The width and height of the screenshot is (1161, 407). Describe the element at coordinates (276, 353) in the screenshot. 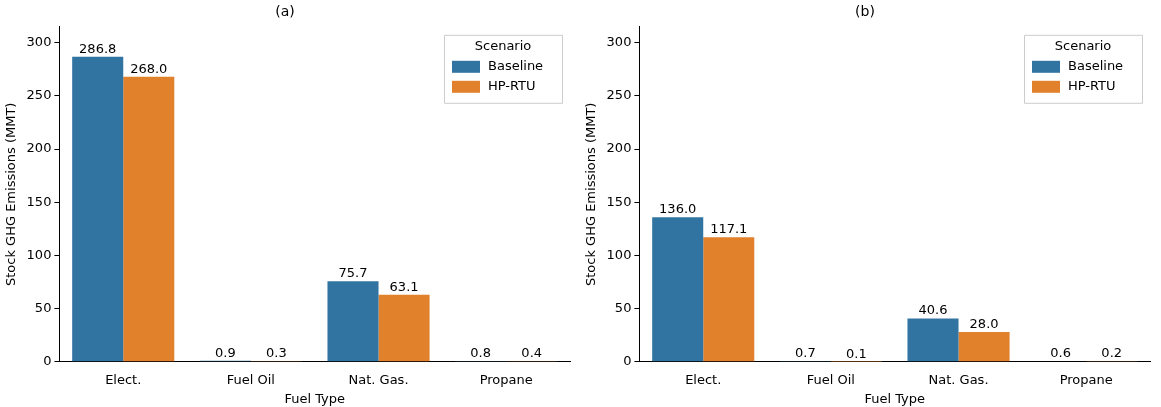

I see `data-label: 0.3` at that location.